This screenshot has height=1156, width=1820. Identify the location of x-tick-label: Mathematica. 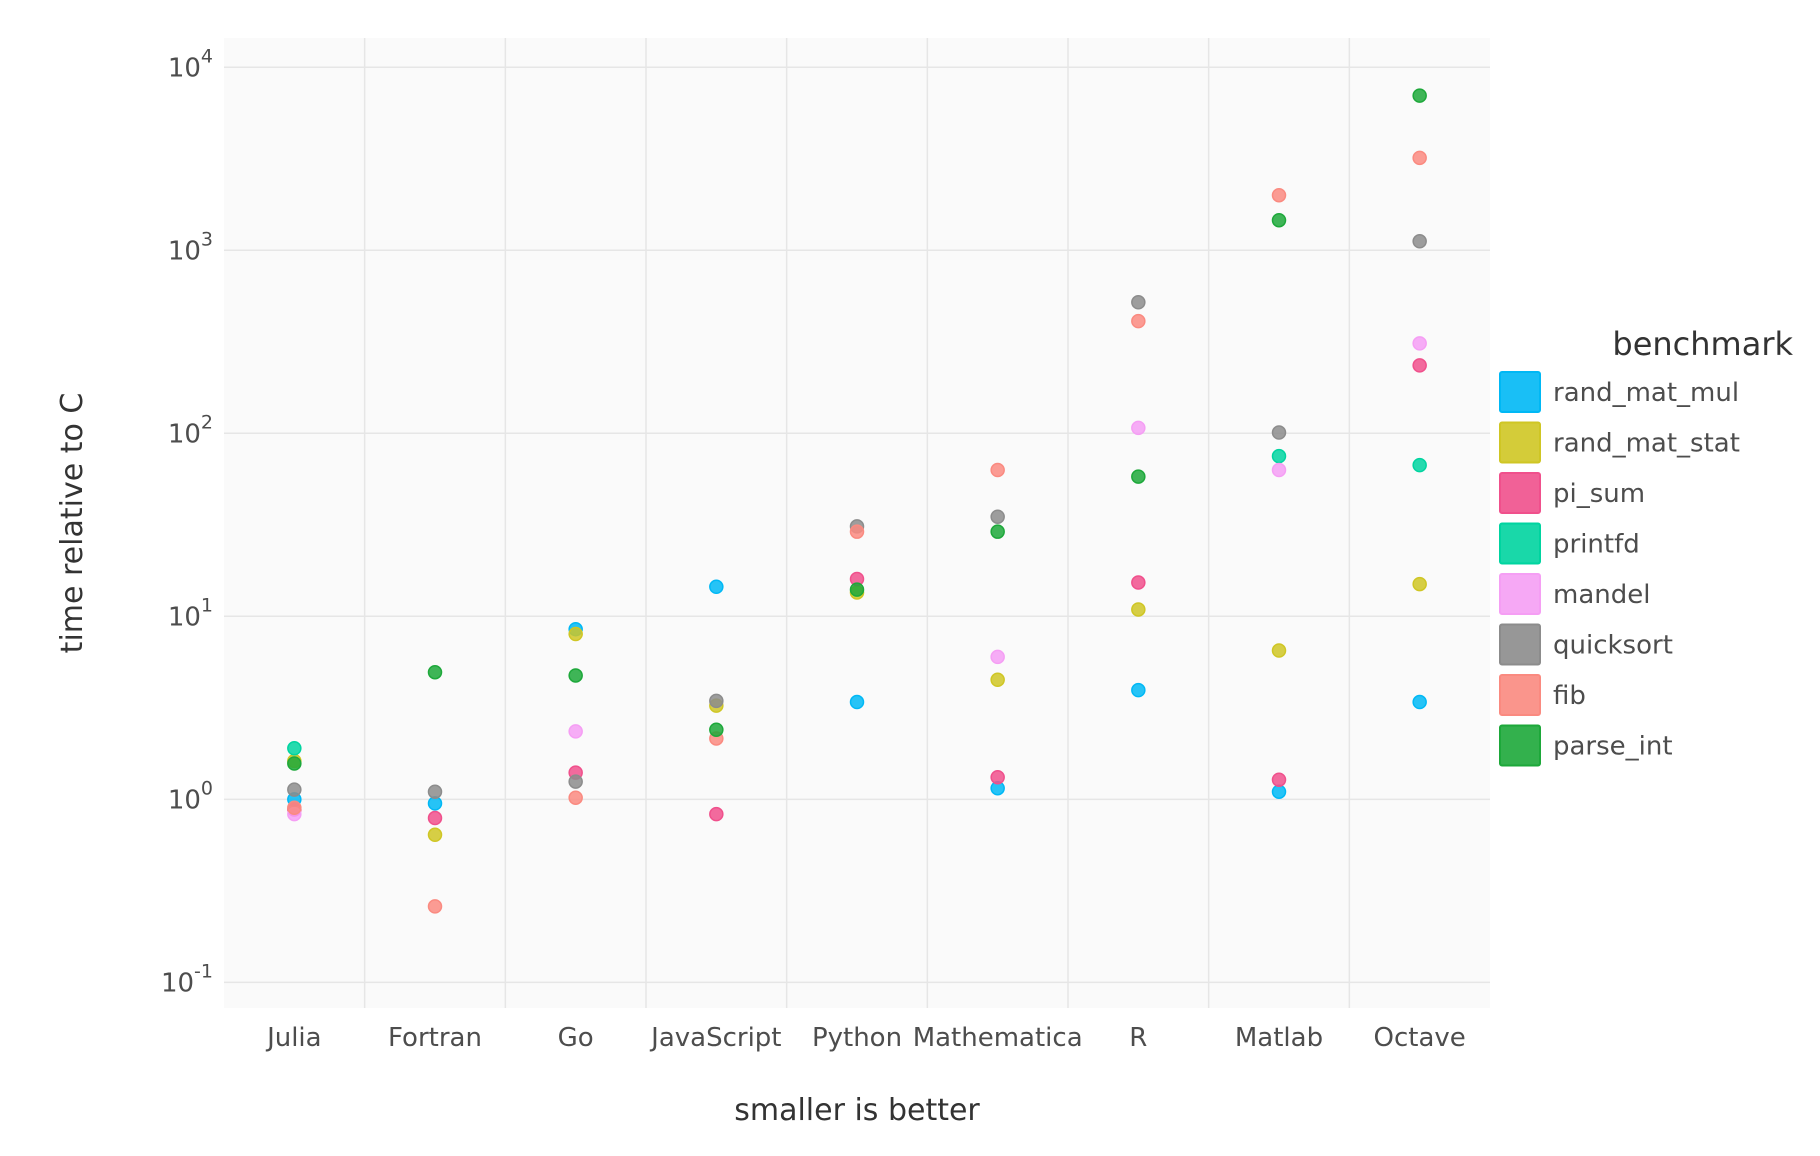
(998, 1038).